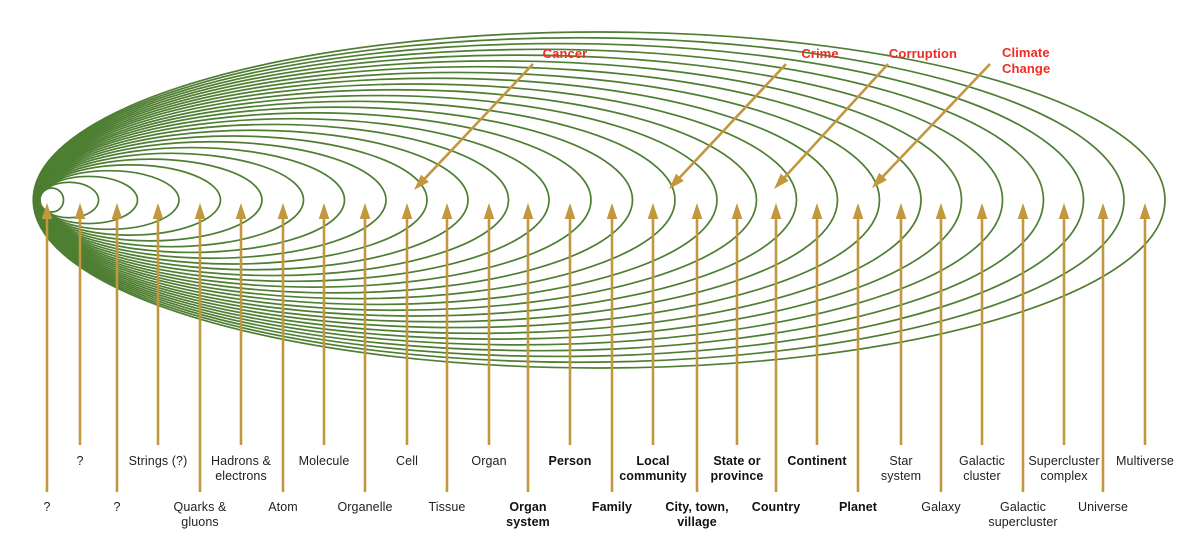  Describe the element at coordinates (901, 468) in the screenshot. I see `scale-label-star-system-21: Star system` at that location.